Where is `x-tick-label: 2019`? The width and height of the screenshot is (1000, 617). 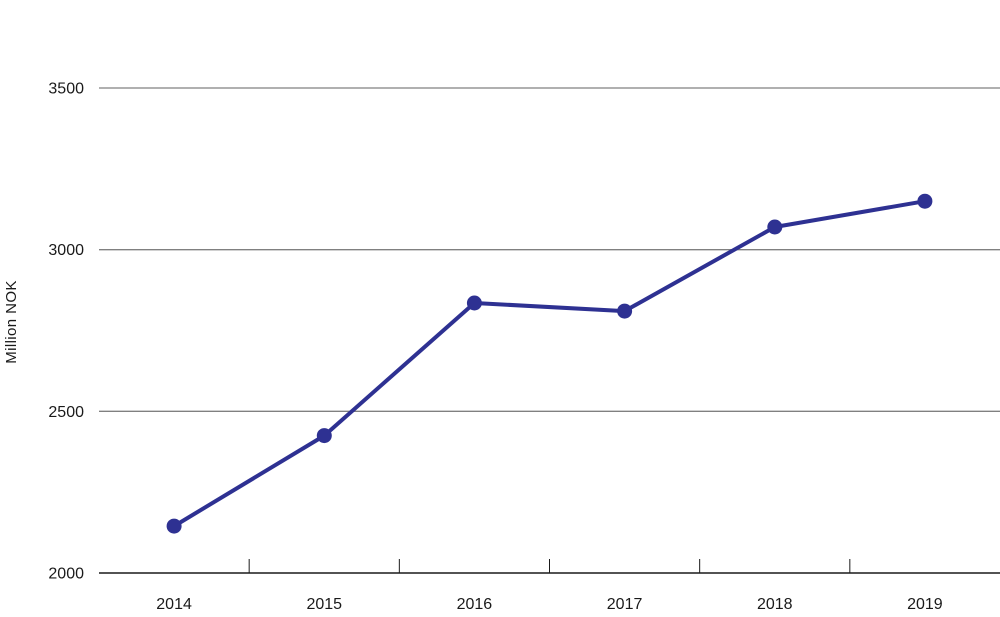 x-tick-label: 2019 is located at coordinates (925, 604).